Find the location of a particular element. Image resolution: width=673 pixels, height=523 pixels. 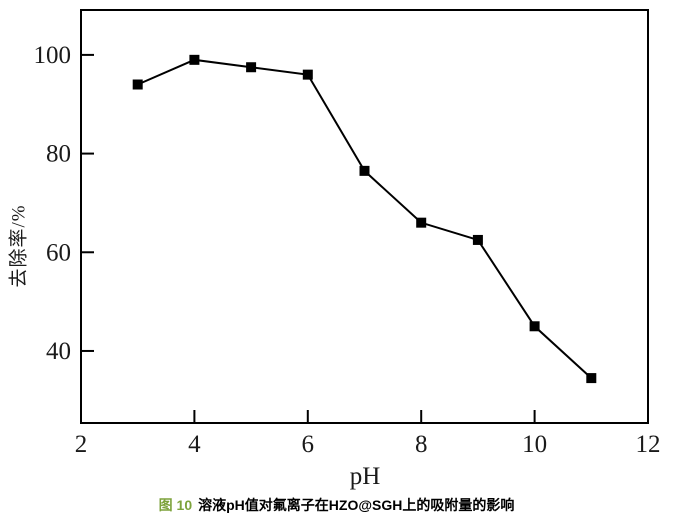

y-tick-label: 80 is located at coordinates (58, 154).